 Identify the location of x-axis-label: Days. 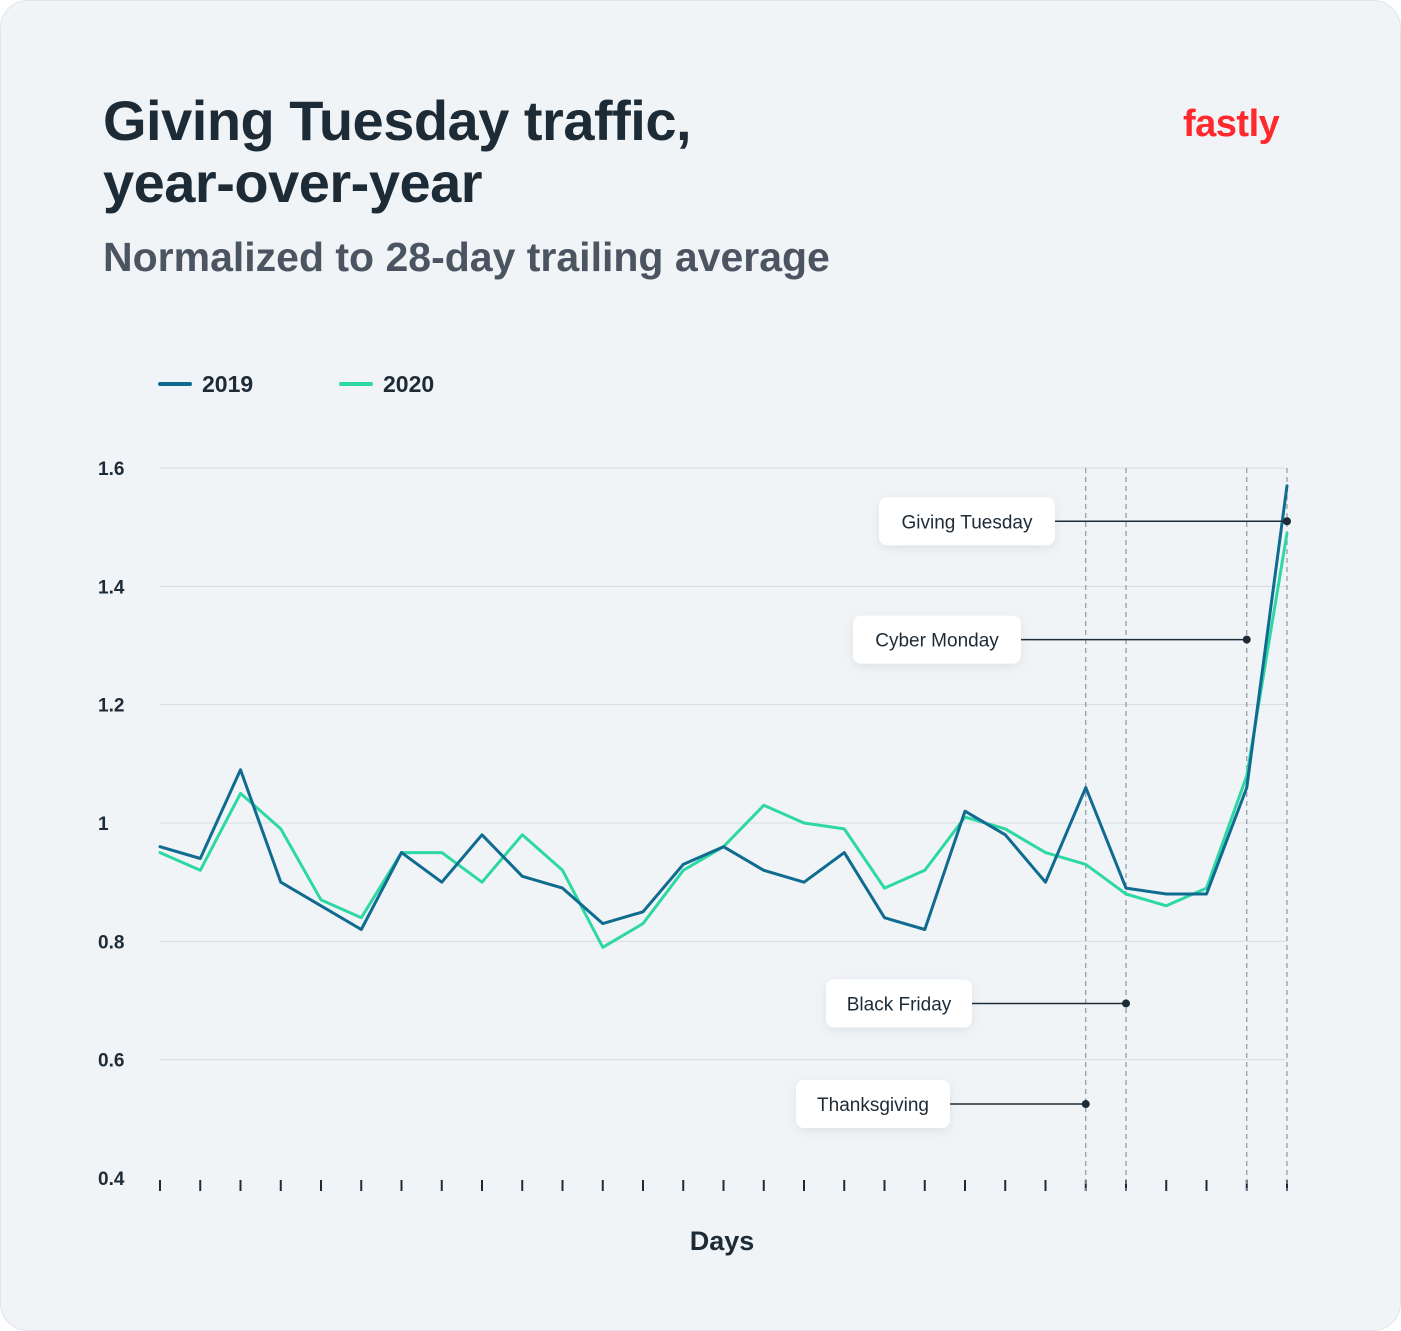
(722, 1241).